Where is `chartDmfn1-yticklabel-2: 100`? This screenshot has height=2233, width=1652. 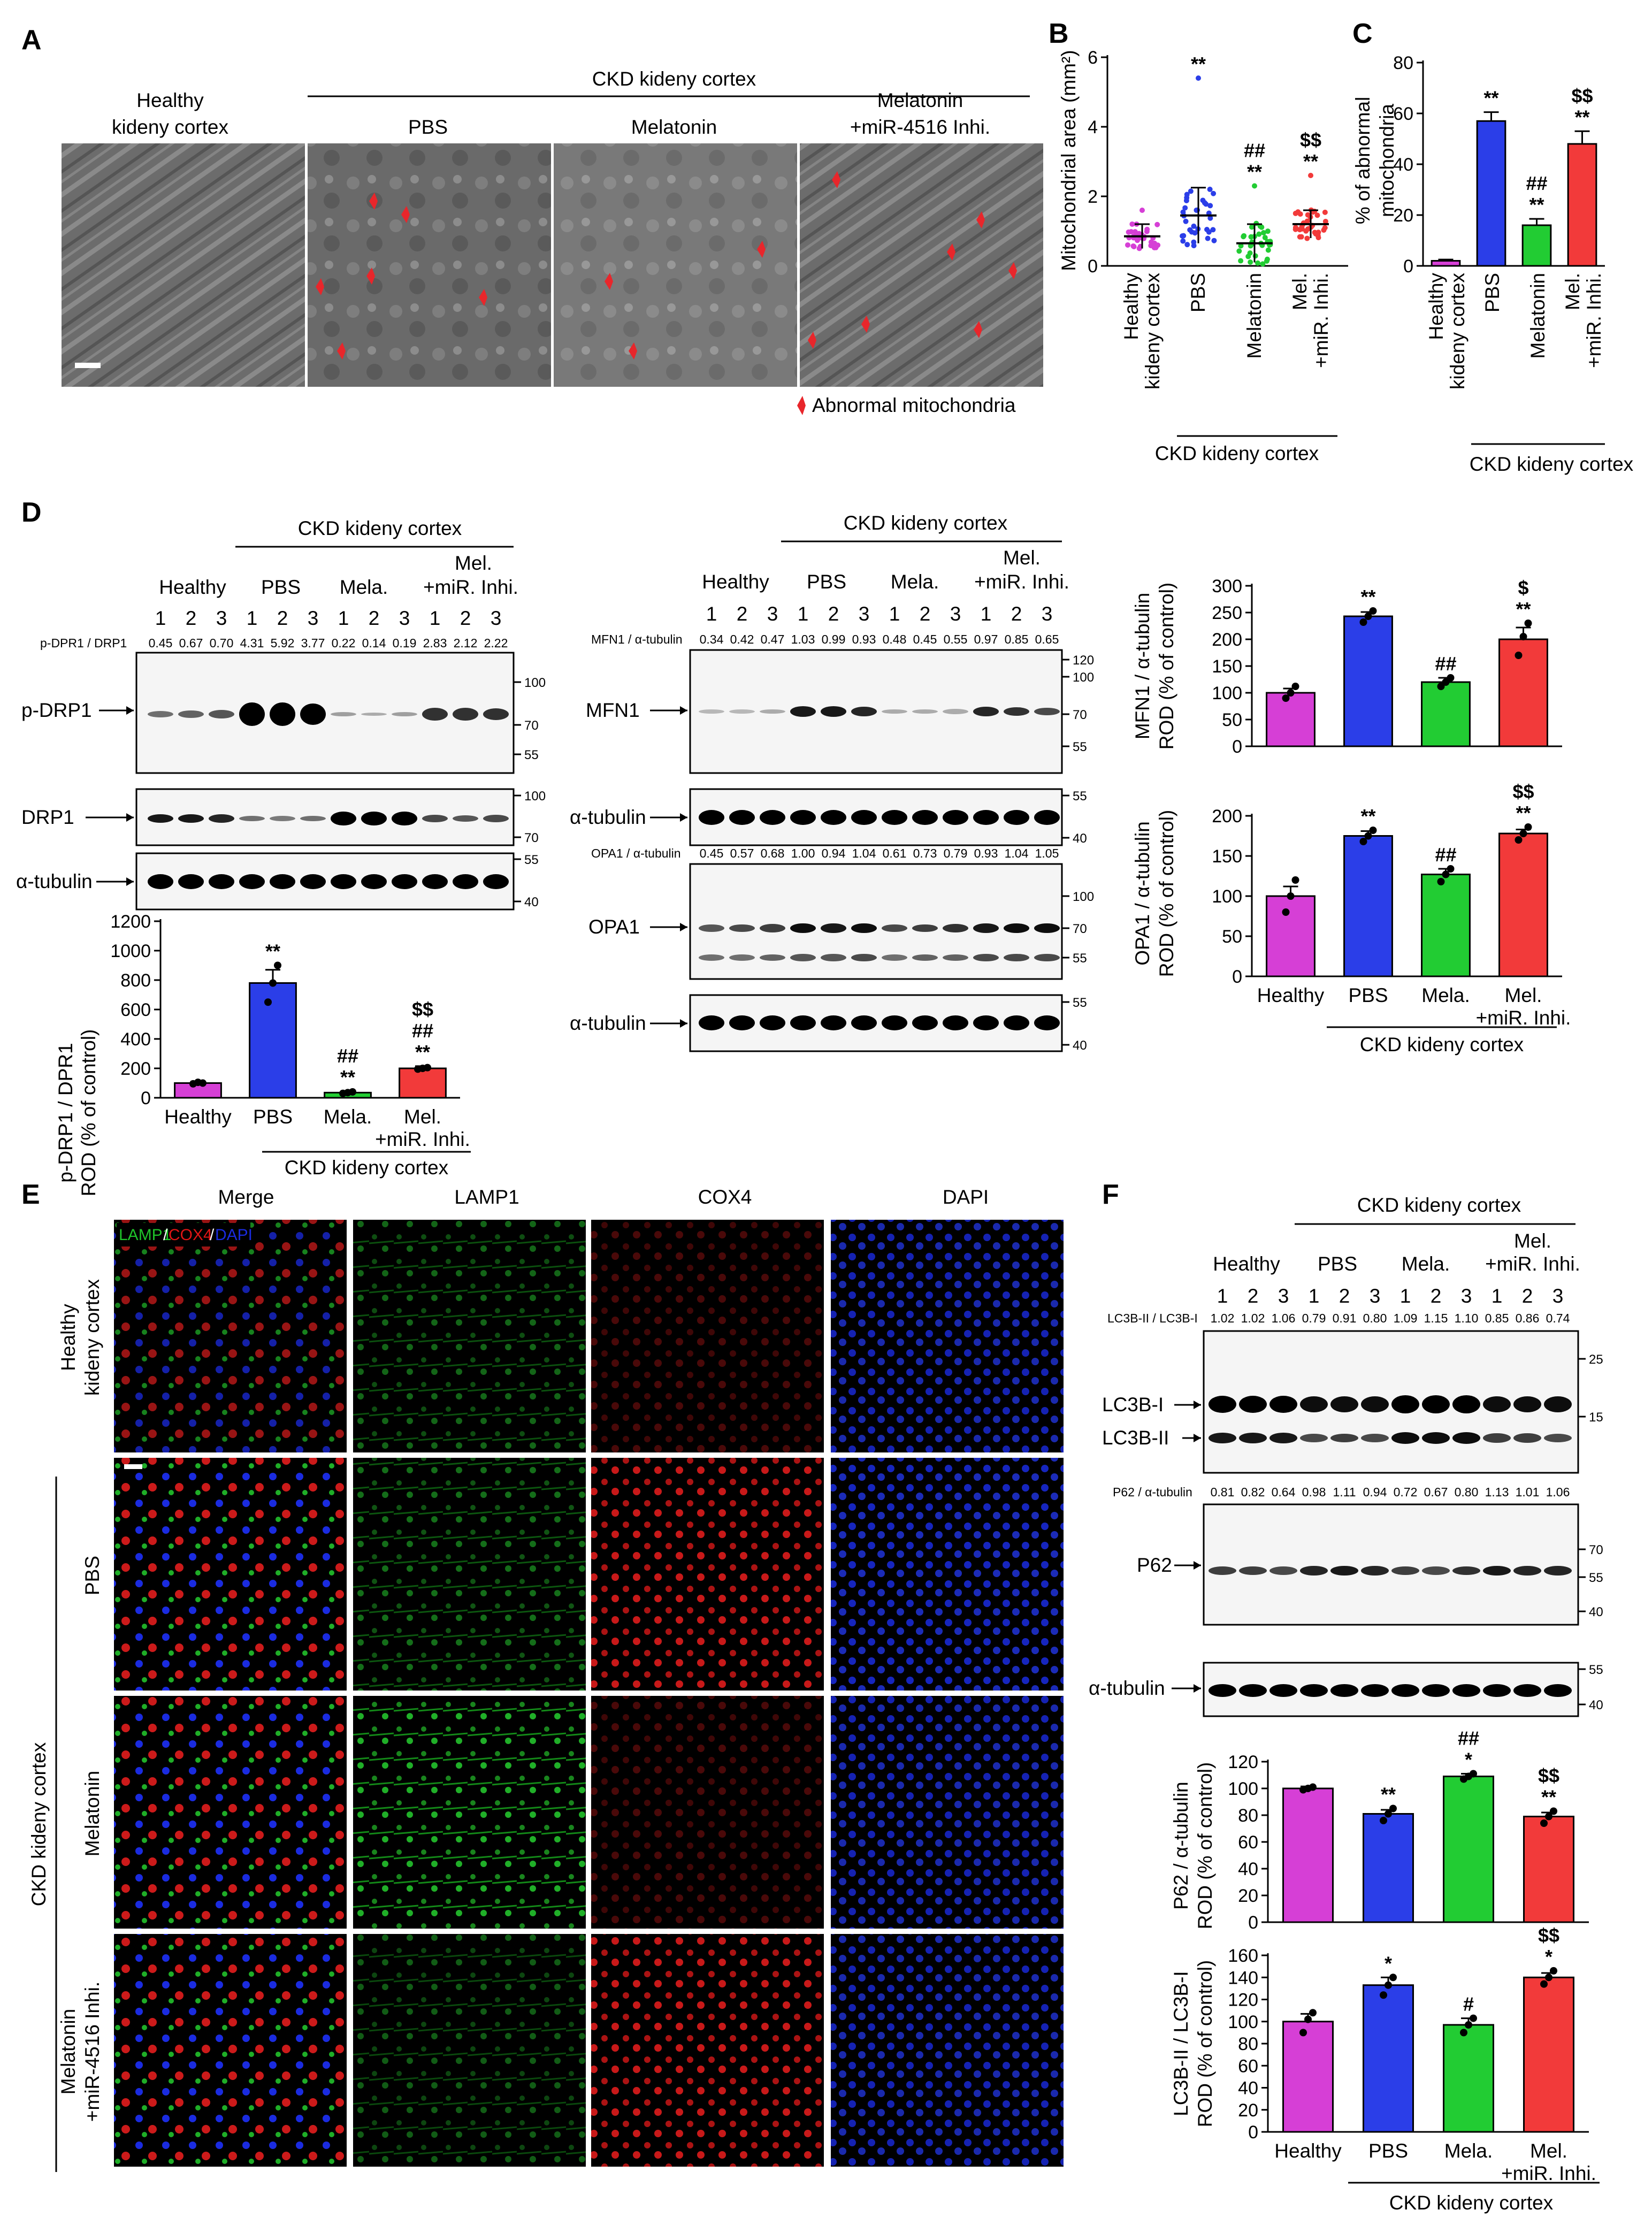
chartDmfn1-yticklabel-2: 100 is located at coordinates (1227, 693).